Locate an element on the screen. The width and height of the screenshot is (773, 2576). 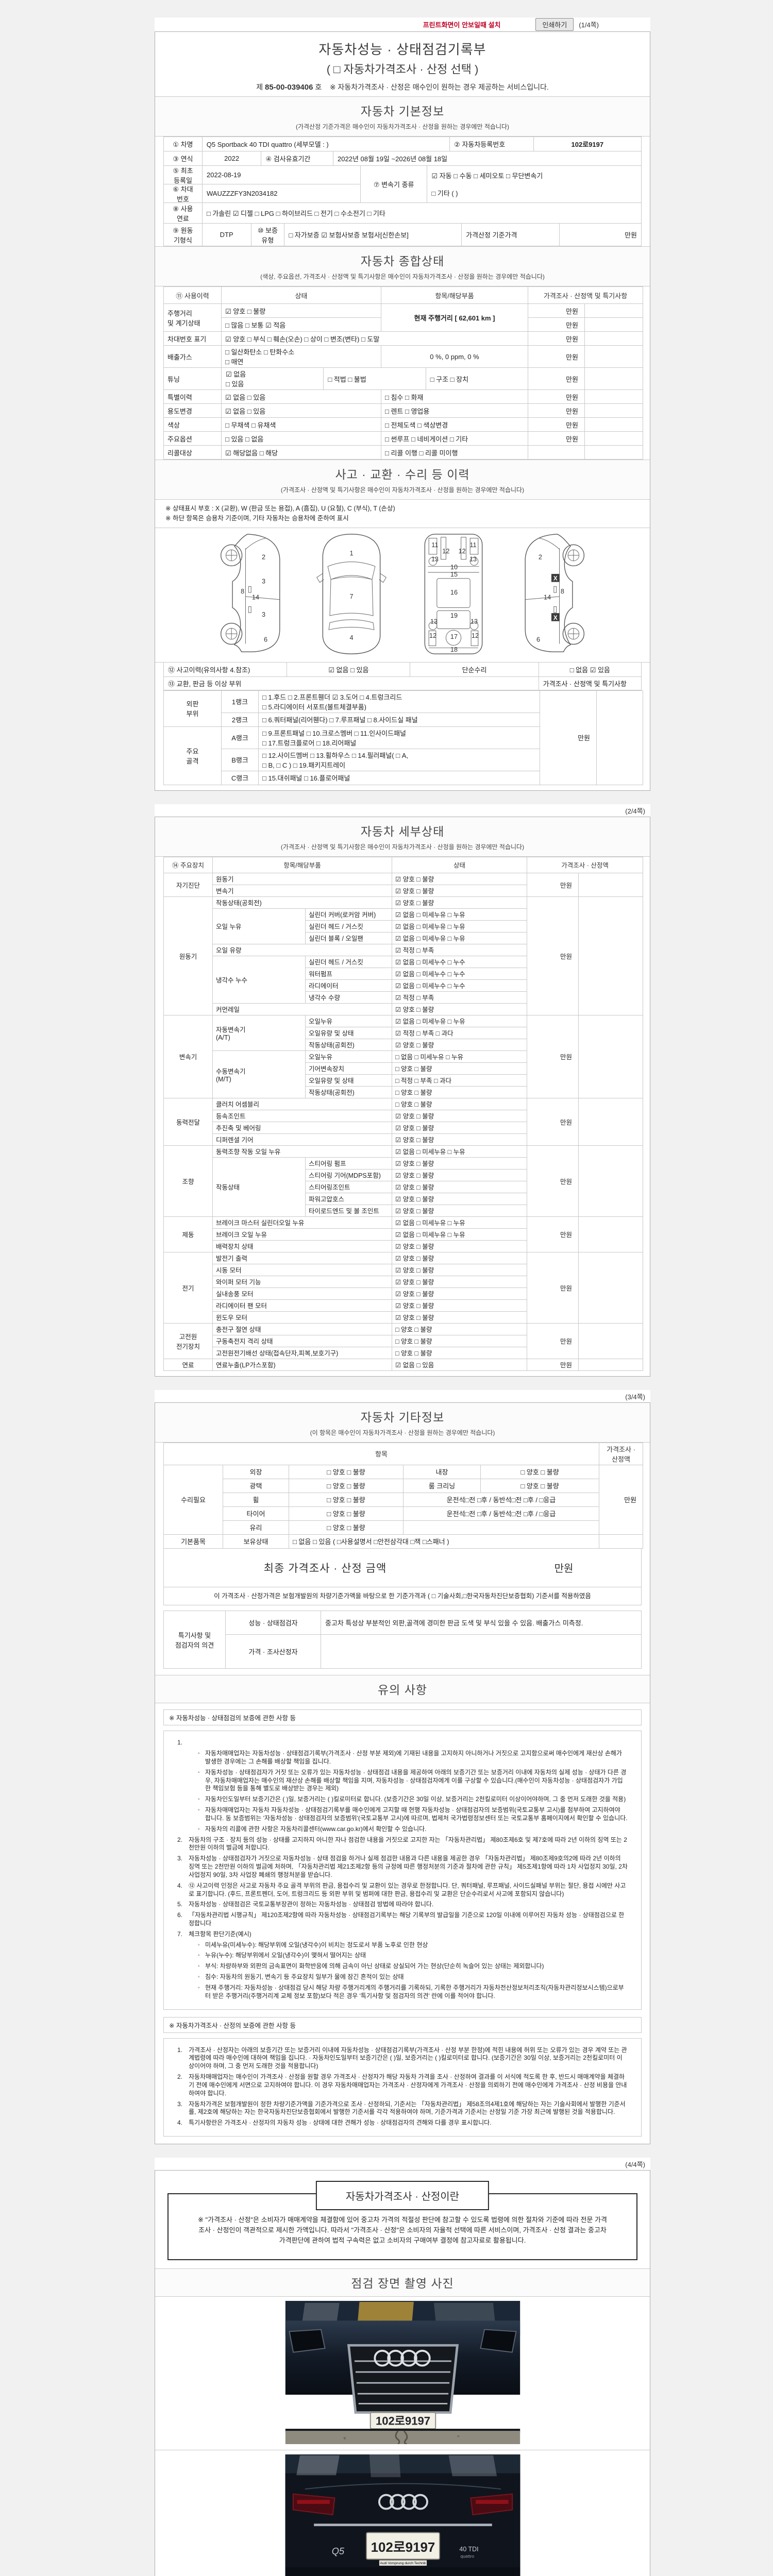
table-cell: 추진축 및 베어링 is located at coordinates (302, 1127).